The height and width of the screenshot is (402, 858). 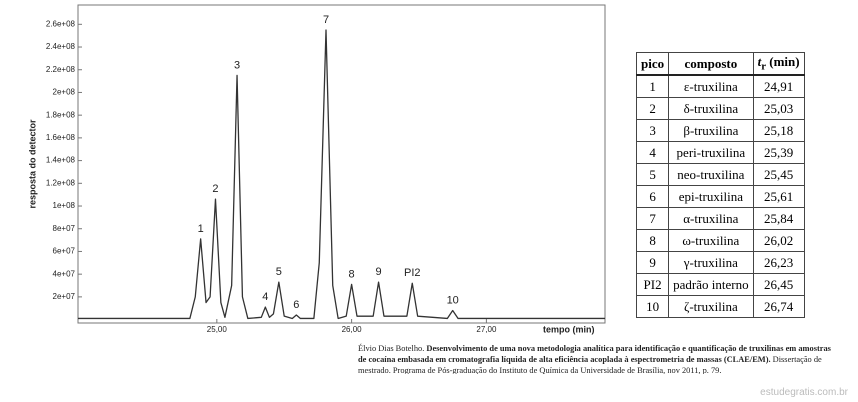 I want to click on table-cell: 25,39, so click(x=778, y=152).